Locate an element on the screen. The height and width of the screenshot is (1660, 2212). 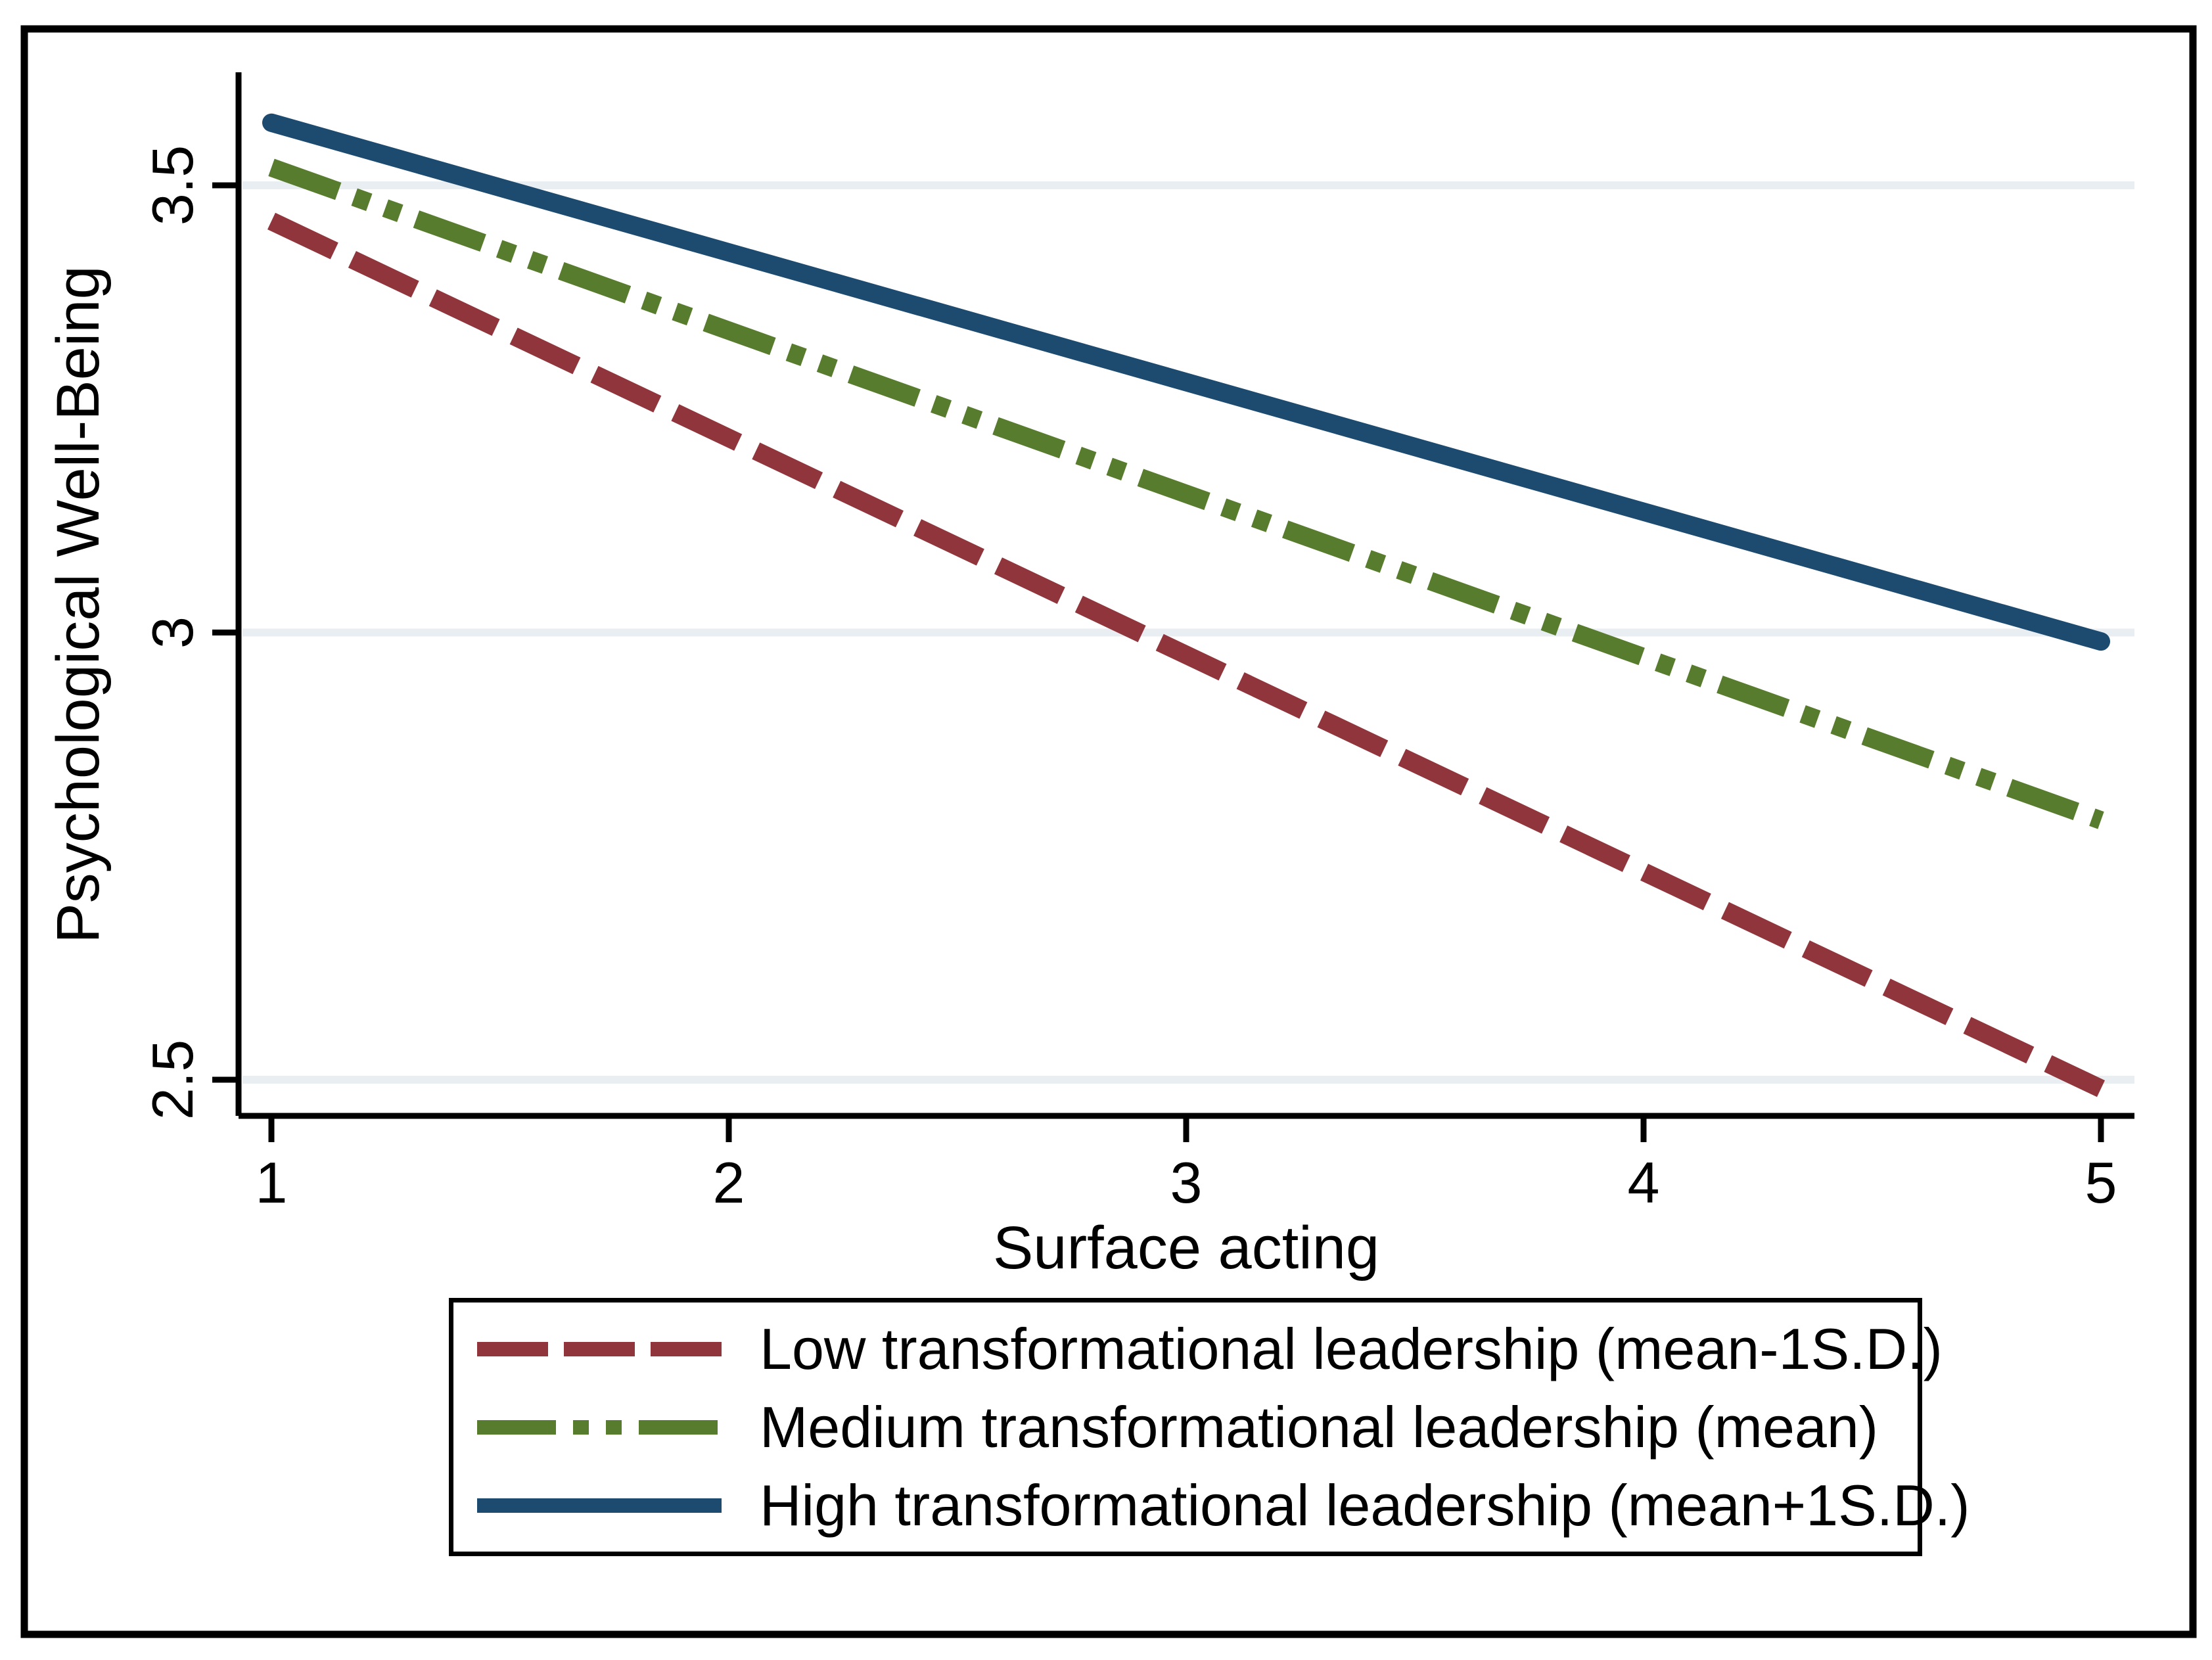
x-tick-label-1: 1 is located at coordinates (272, 1183).